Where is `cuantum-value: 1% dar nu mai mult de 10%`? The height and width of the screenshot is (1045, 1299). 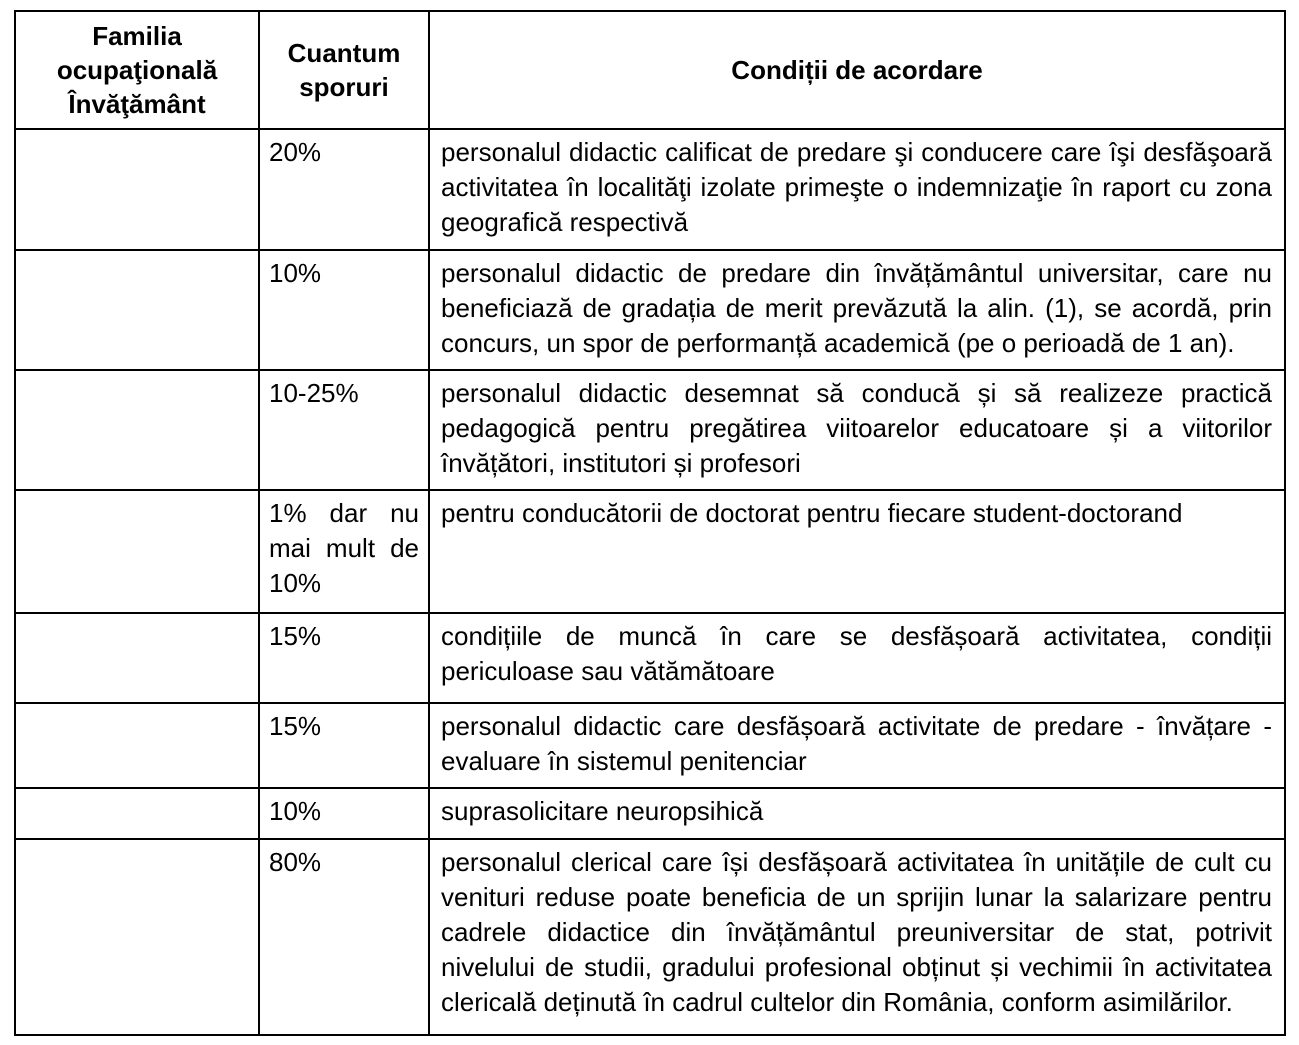
cuantum-value: 1% dar nu mai mult de 10% is located at coordinates (344, 551).